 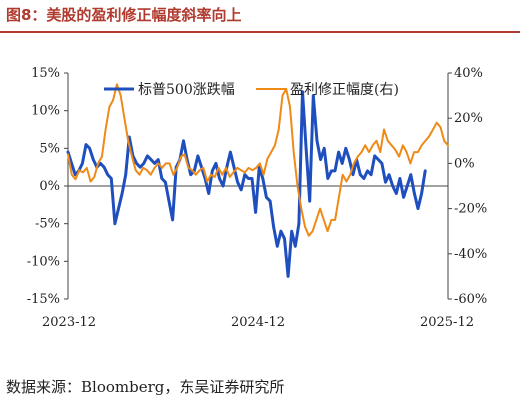 What do you see at coordinates (43, 299) in the screenshot?
I see `left-tick-label: -15%` at bounding box center [43, 299].